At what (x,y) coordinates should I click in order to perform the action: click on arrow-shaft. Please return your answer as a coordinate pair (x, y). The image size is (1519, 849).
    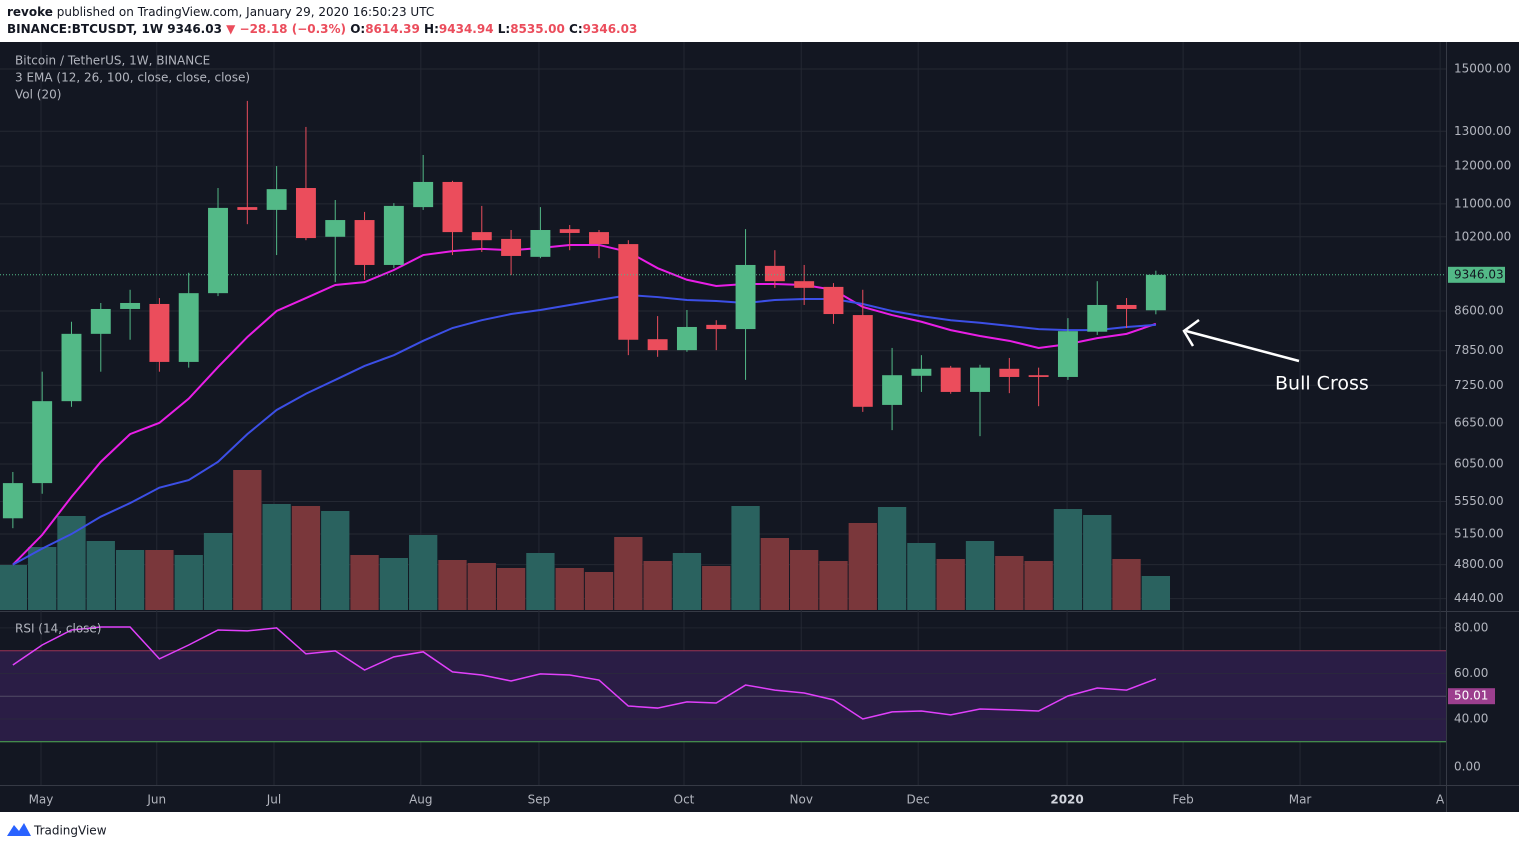
    Looking at the image, I should click on (1242, 346).